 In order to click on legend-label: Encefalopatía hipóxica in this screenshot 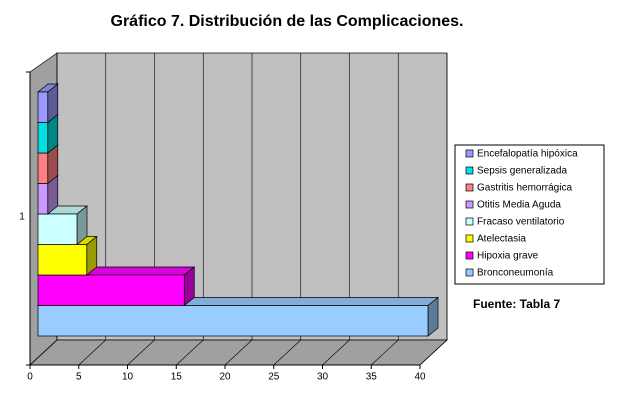, I will do `click(527, 154)`.